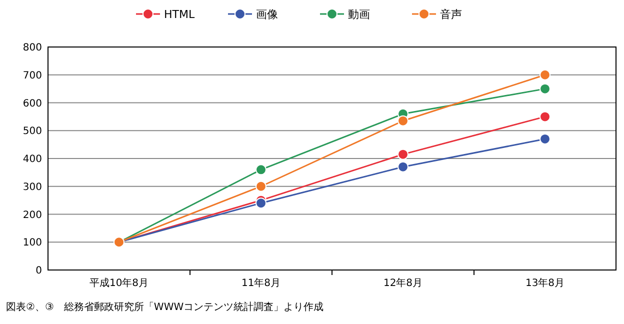  What do you see at coordinates (32, 104) in the screenshot?
I see `y-tick-label: 600` at bounding box center [32, 104].